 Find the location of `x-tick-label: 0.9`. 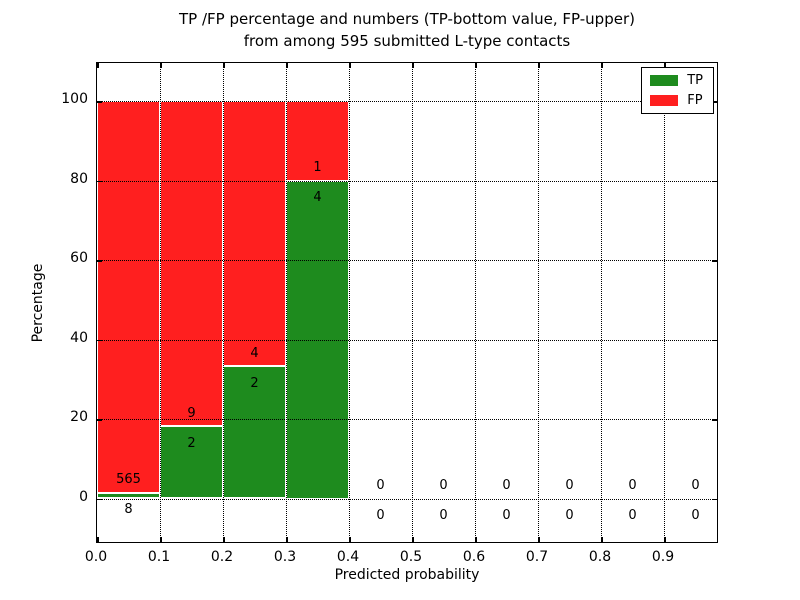

x-tick-label: 0.9 is located at coordinates (663, 557).